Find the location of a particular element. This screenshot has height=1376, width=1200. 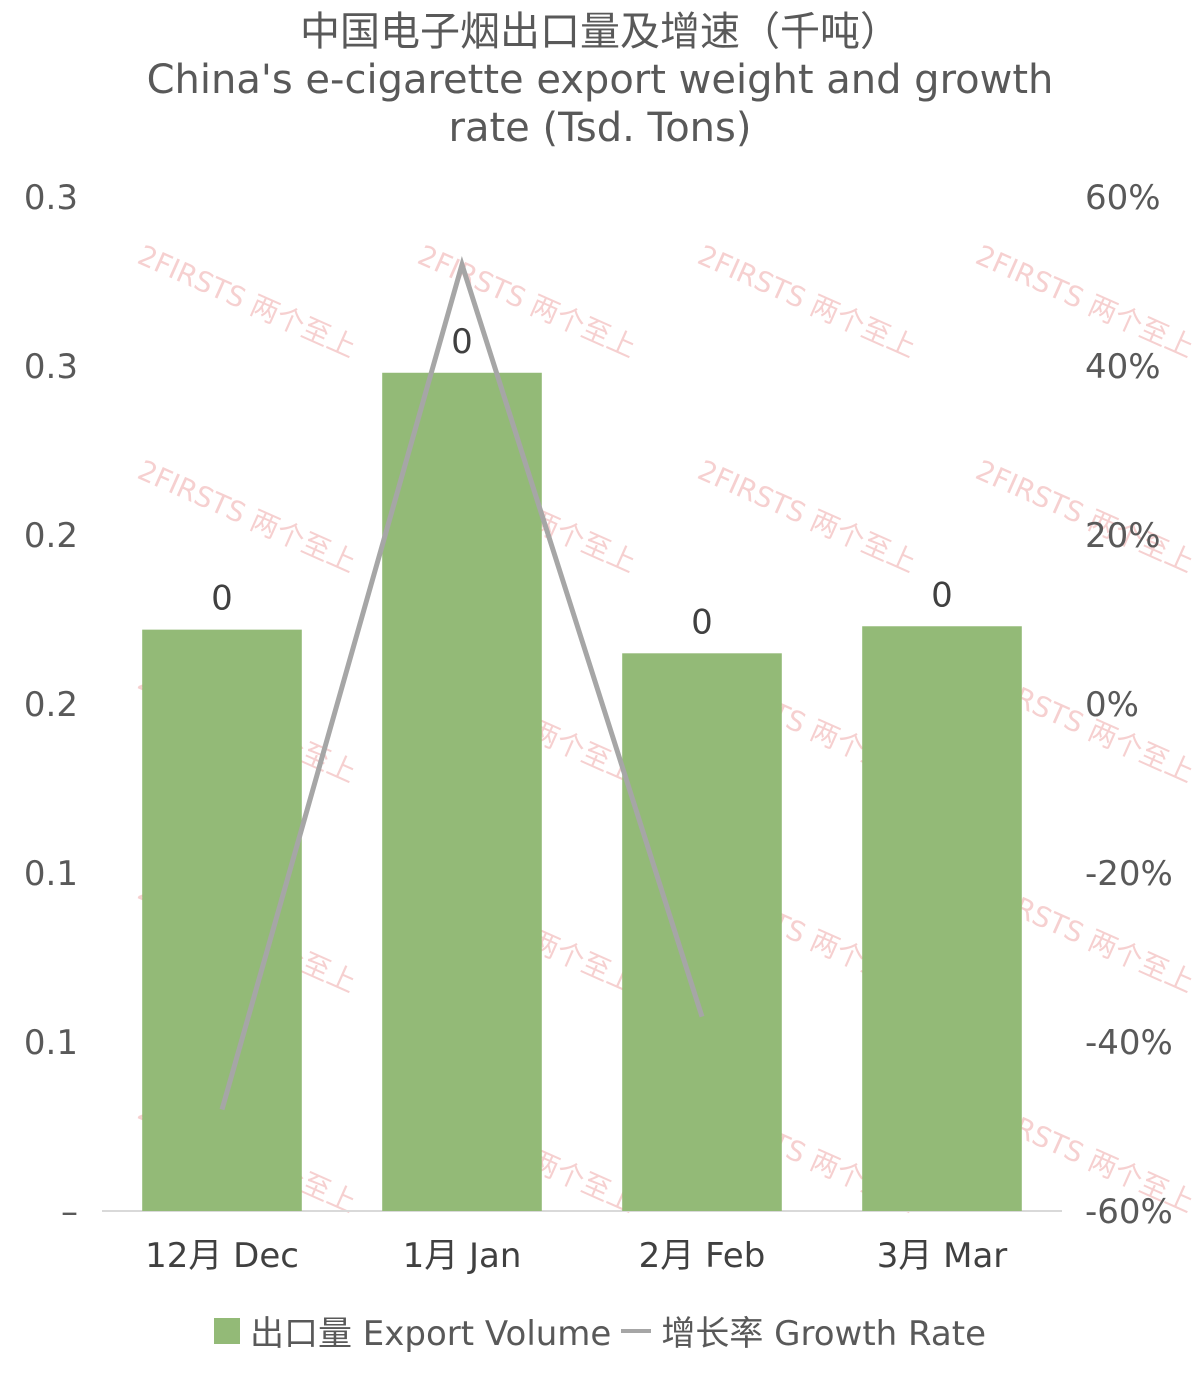

legend-item-growth-rate: 增长率 Growth Rate is located at coordinates (803, 1330).